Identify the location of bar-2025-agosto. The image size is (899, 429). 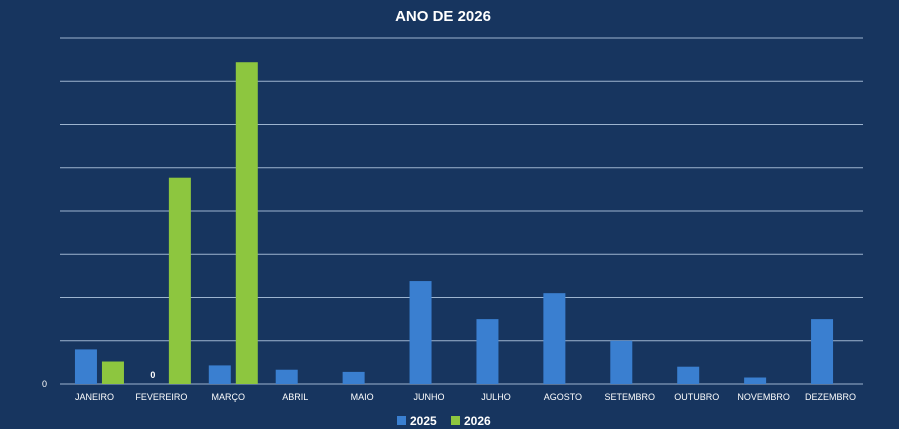
(554, 338).